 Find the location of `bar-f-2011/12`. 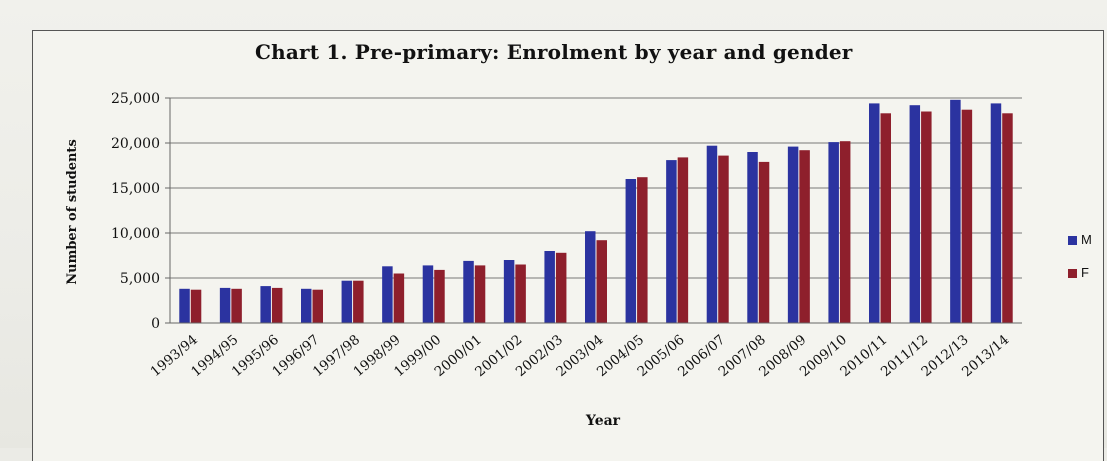

bar-f-2011/12 is located at coordinates (926, 217).